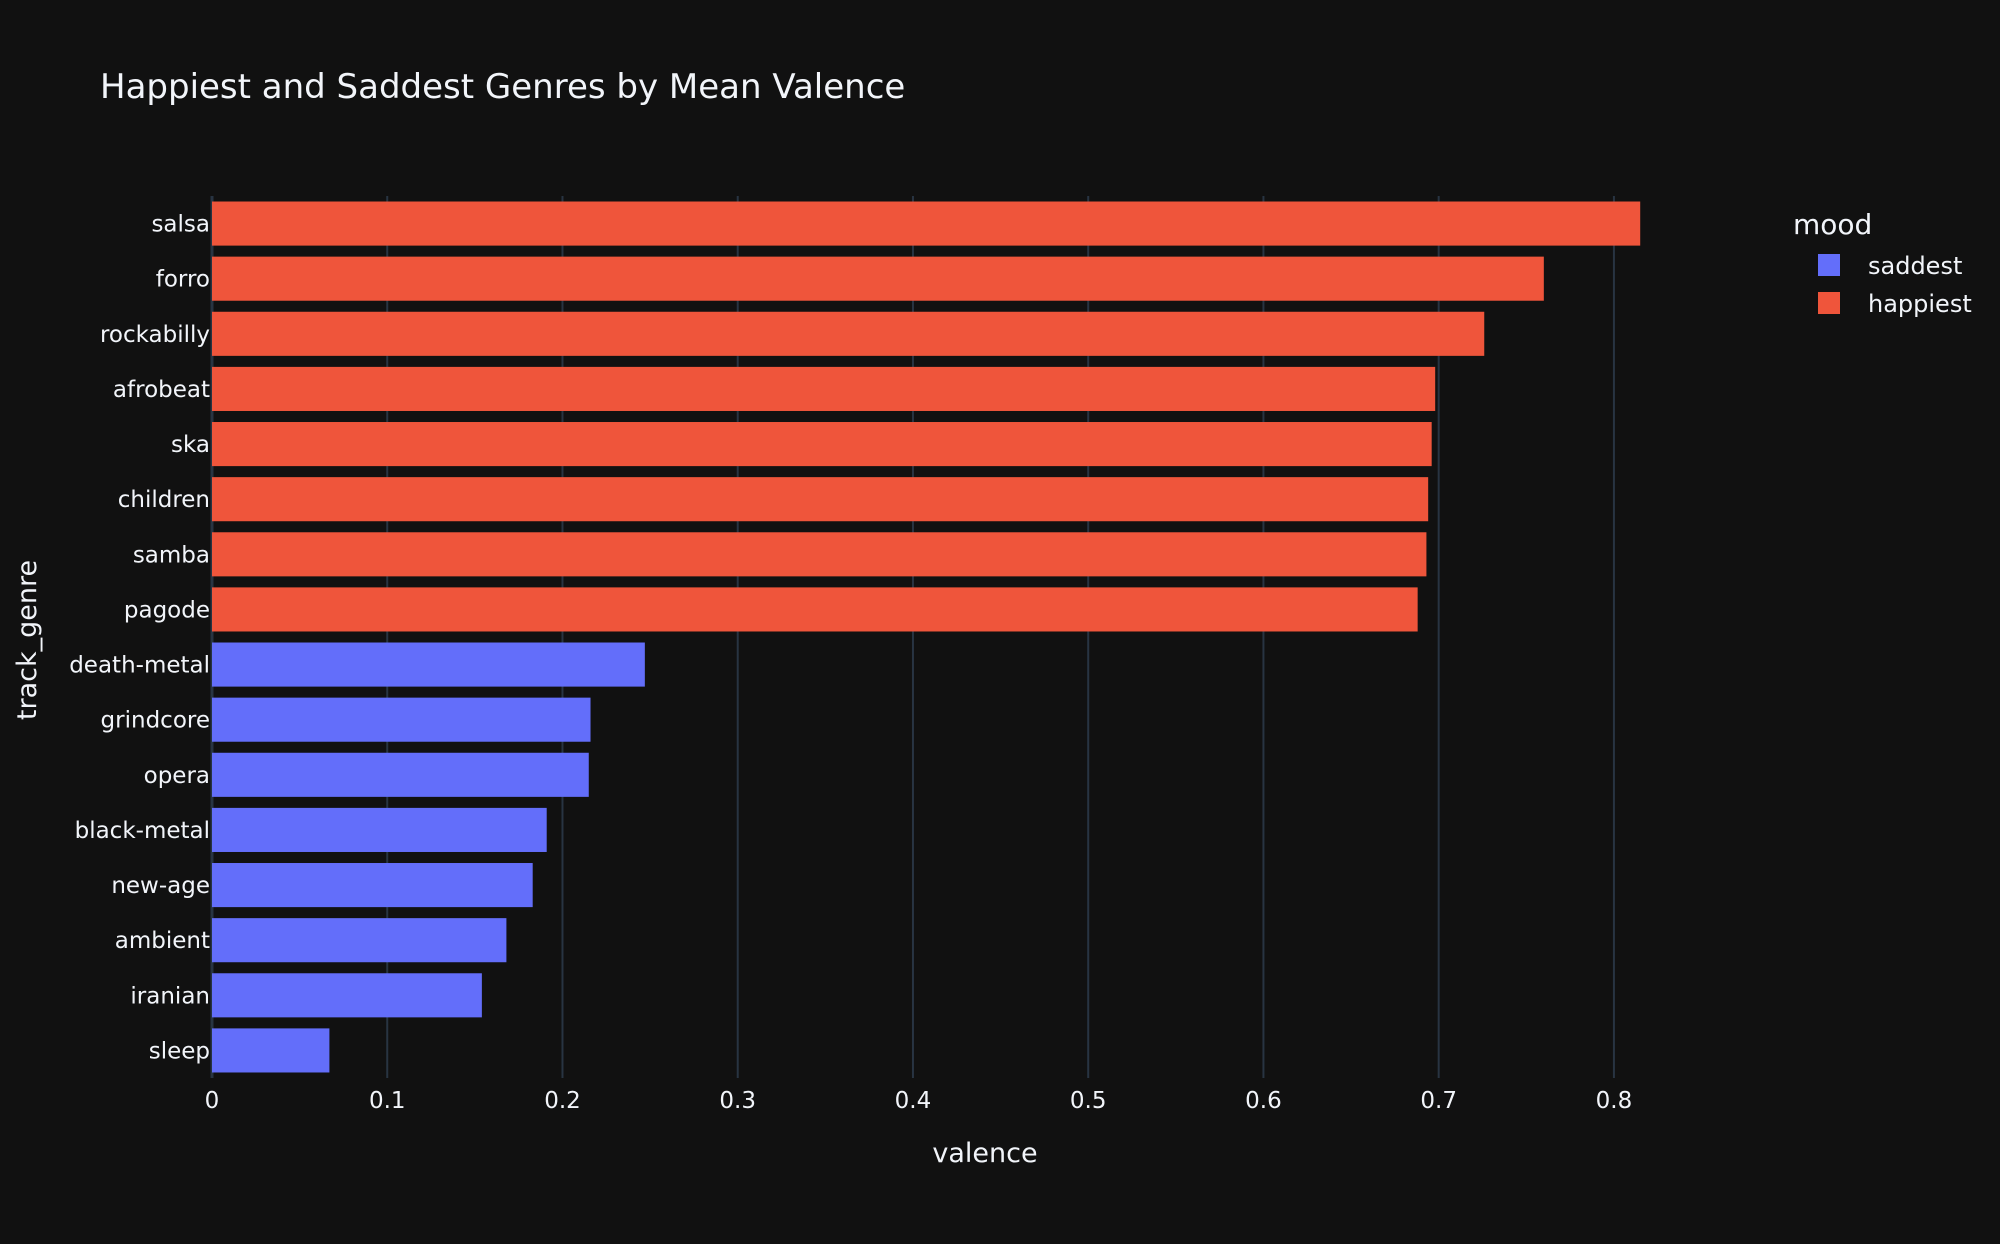 The height and width of the screenshot is (1244, 2000). What do you see at coordinates (1263, 1101) in the screenshot?
I see `x-tick-label: 0.6` at bounding box center [1263, 1101].